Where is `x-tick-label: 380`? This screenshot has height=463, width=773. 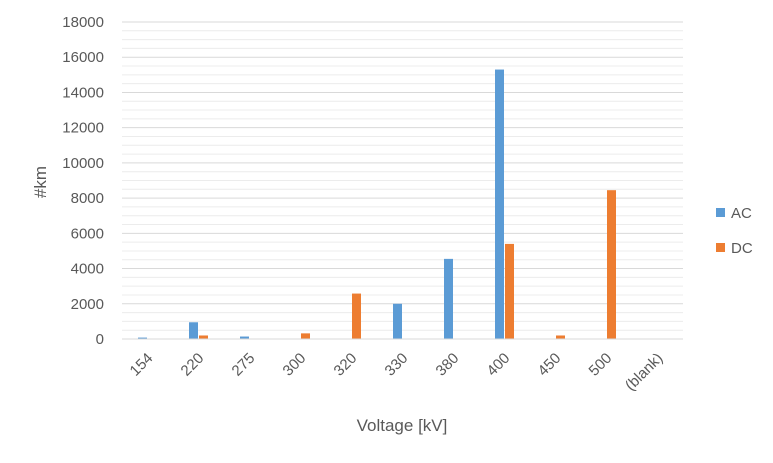 x-tick-label: 380 is located at coordinates (448, 365).